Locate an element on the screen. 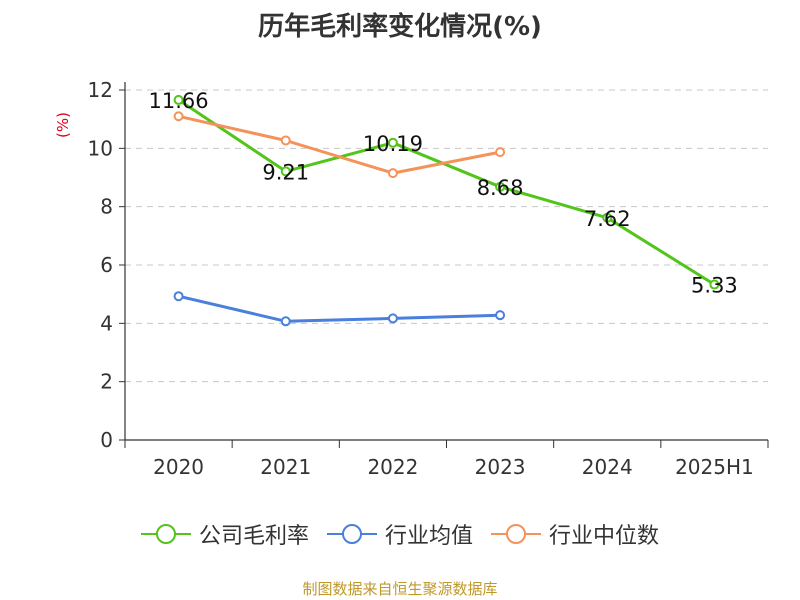 The height and width of the screenshot is (600, 800). data-label: 10.19 is located at coordinates (393, 144).